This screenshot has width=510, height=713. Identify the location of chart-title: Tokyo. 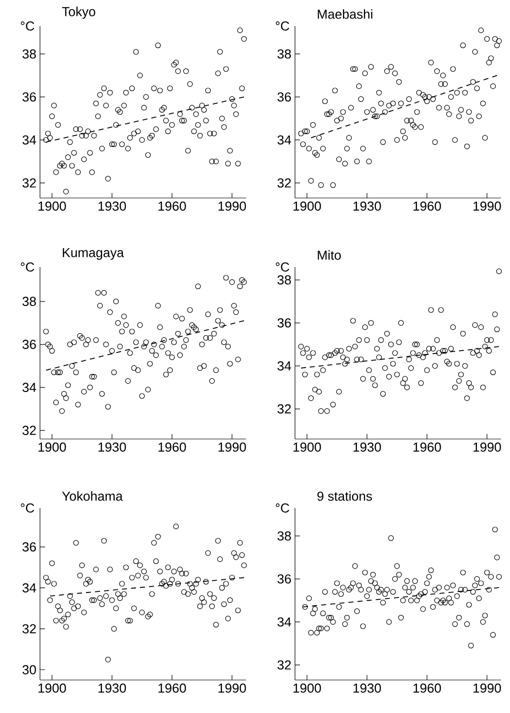
(79, 12).